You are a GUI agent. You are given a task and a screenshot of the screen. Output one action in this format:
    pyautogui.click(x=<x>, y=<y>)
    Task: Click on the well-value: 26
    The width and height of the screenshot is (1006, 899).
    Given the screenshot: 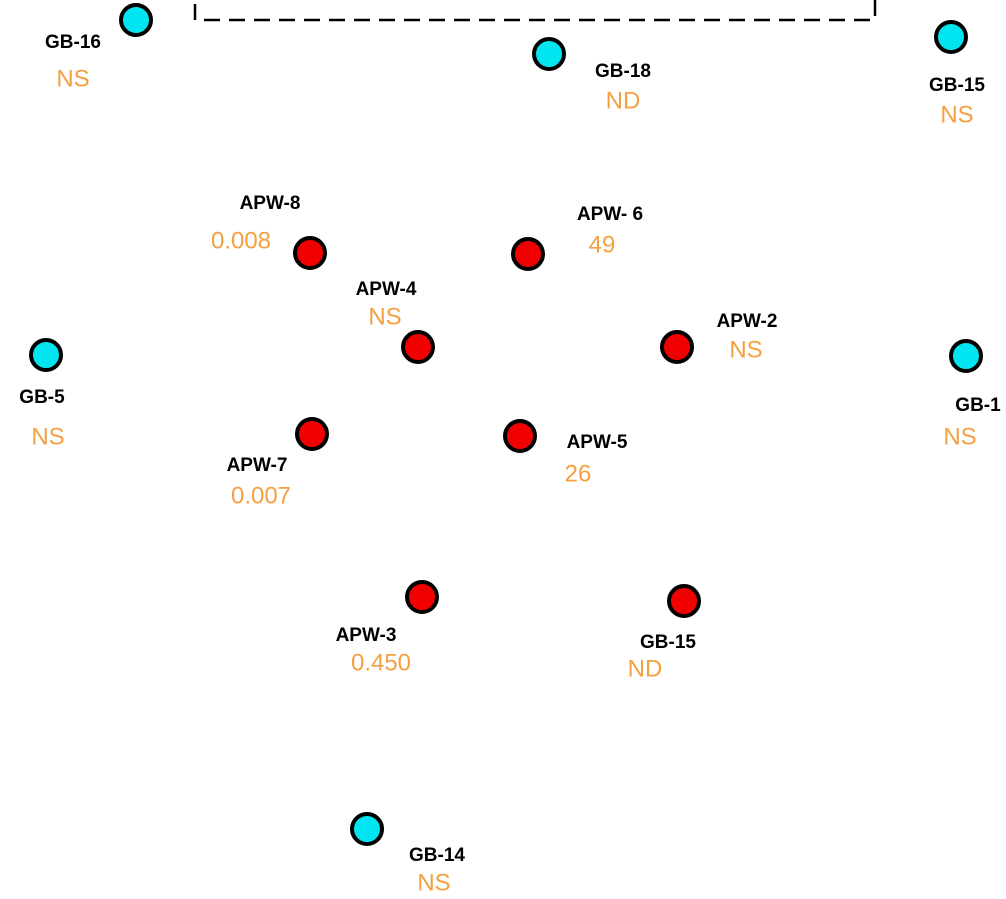 What is the action you would take?
    pyautogui.click(x=578, y=473)
    